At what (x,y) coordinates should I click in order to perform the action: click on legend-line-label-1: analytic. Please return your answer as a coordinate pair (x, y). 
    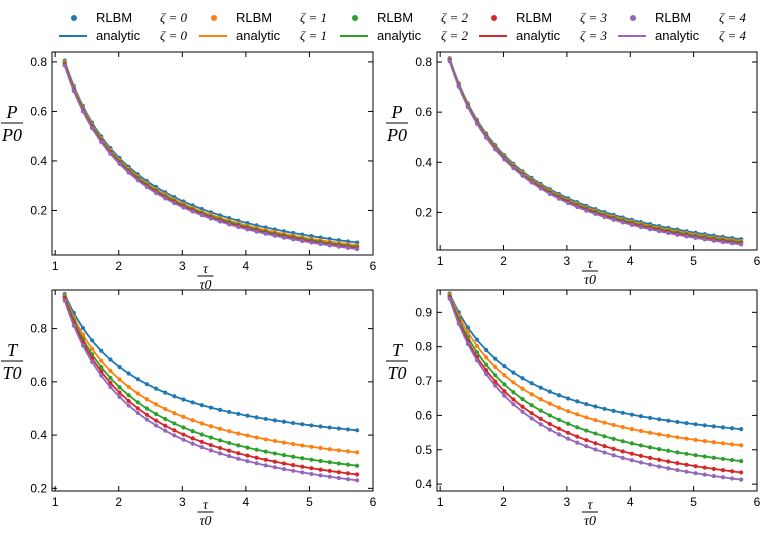
    Looking at the image, I should click on (258, 35).